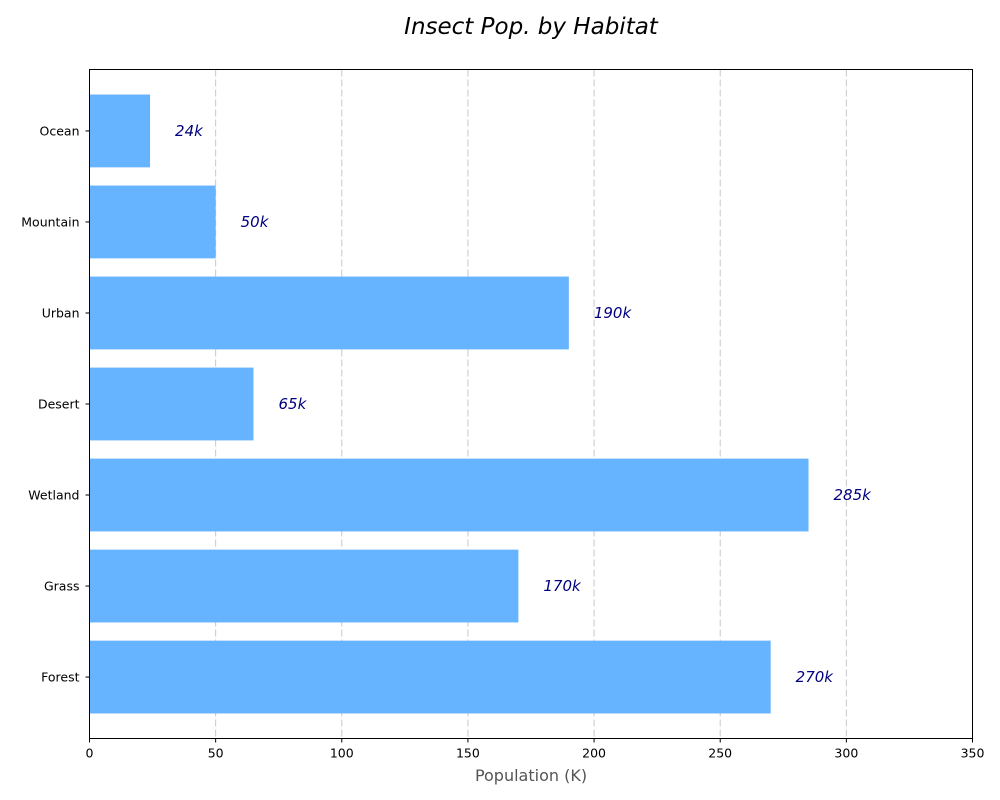  Describe the element at coordinates (171, 404) in the screenshot. I see `bar-desert` at that location.